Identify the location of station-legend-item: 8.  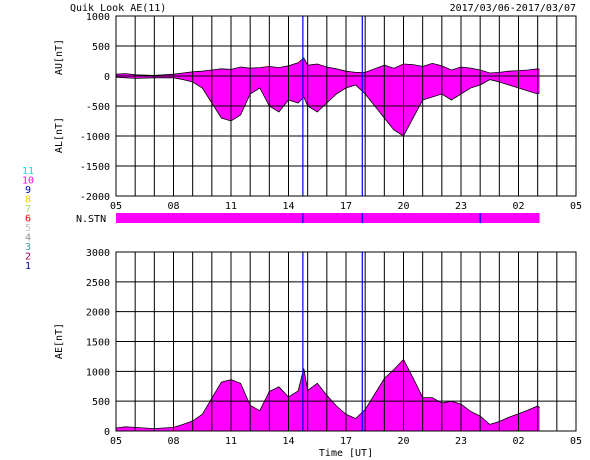
(28, 200).